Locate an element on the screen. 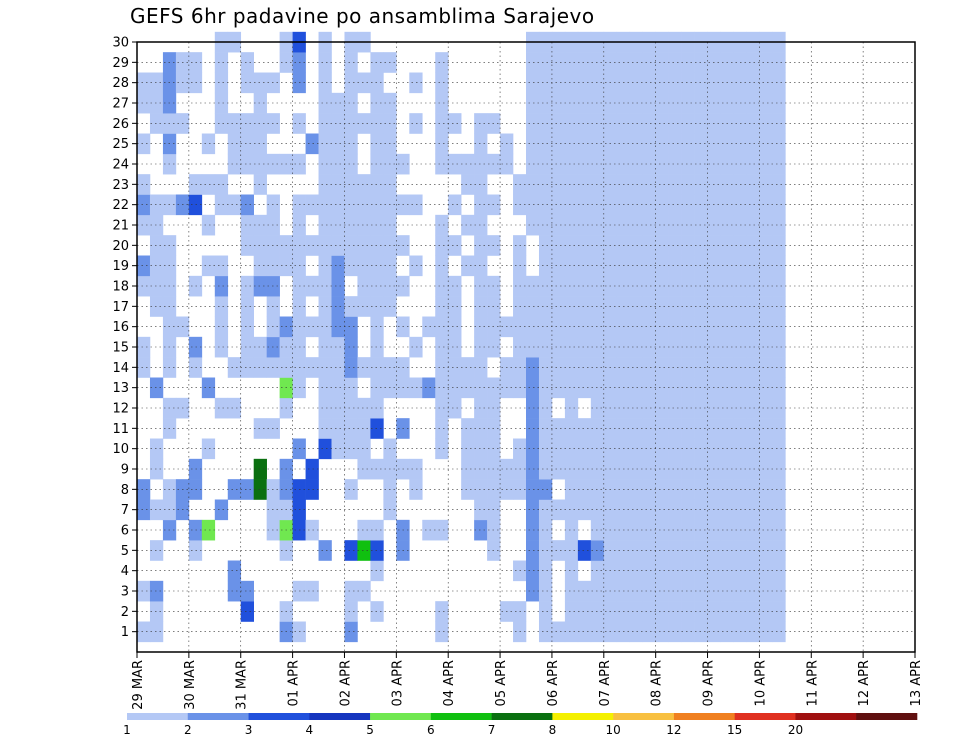 This screenshot has height=742, width=960. colorbar-label: 2 is located at coordinates (188, 730).